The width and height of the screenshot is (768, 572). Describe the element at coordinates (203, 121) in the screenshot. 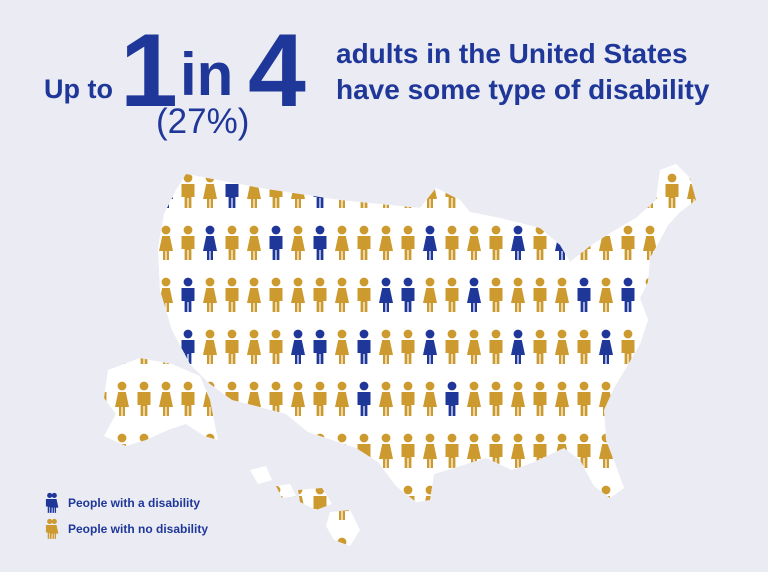

I see `headline-percent: (27%)` at that location.